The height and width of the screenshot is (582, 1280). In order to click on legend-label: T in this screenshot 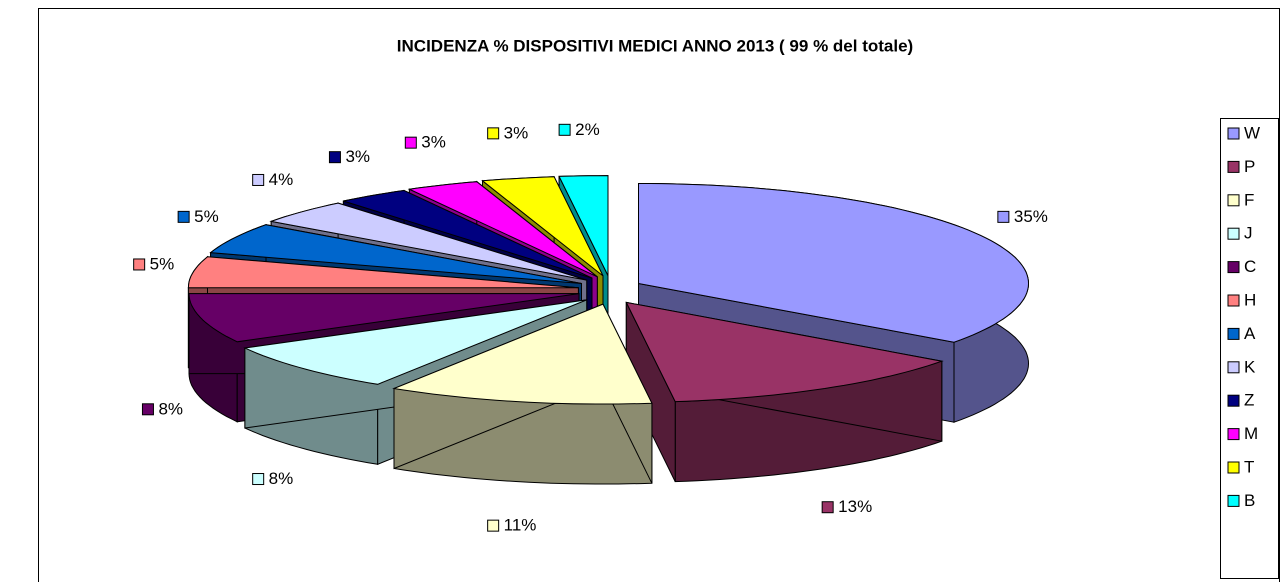, I will do `click(1249, 466)`.